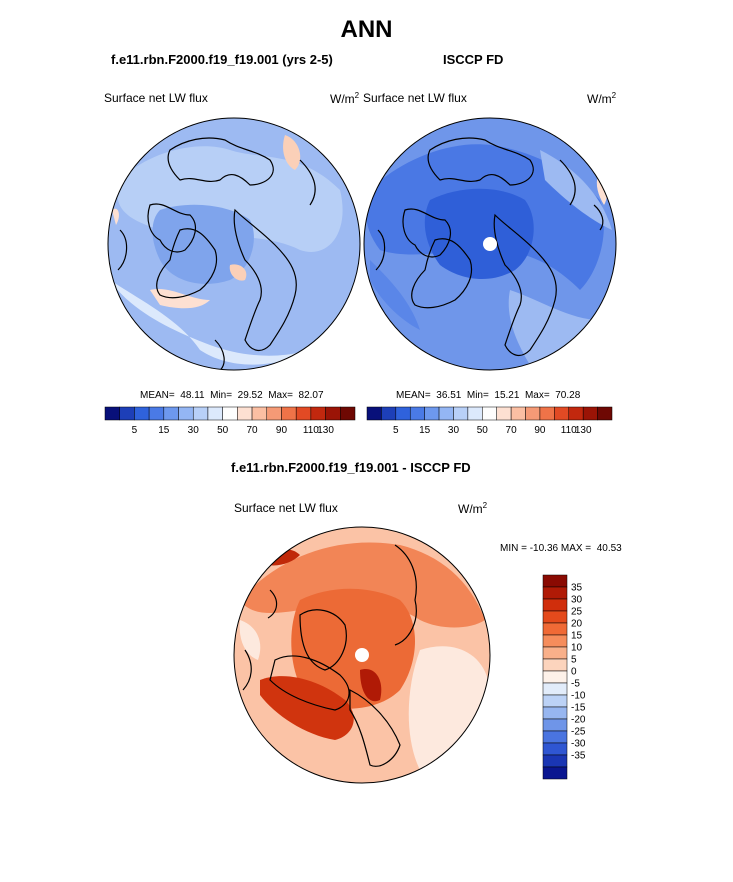  I want to click on diff-panel-units: W/m2, so click(472, 508).